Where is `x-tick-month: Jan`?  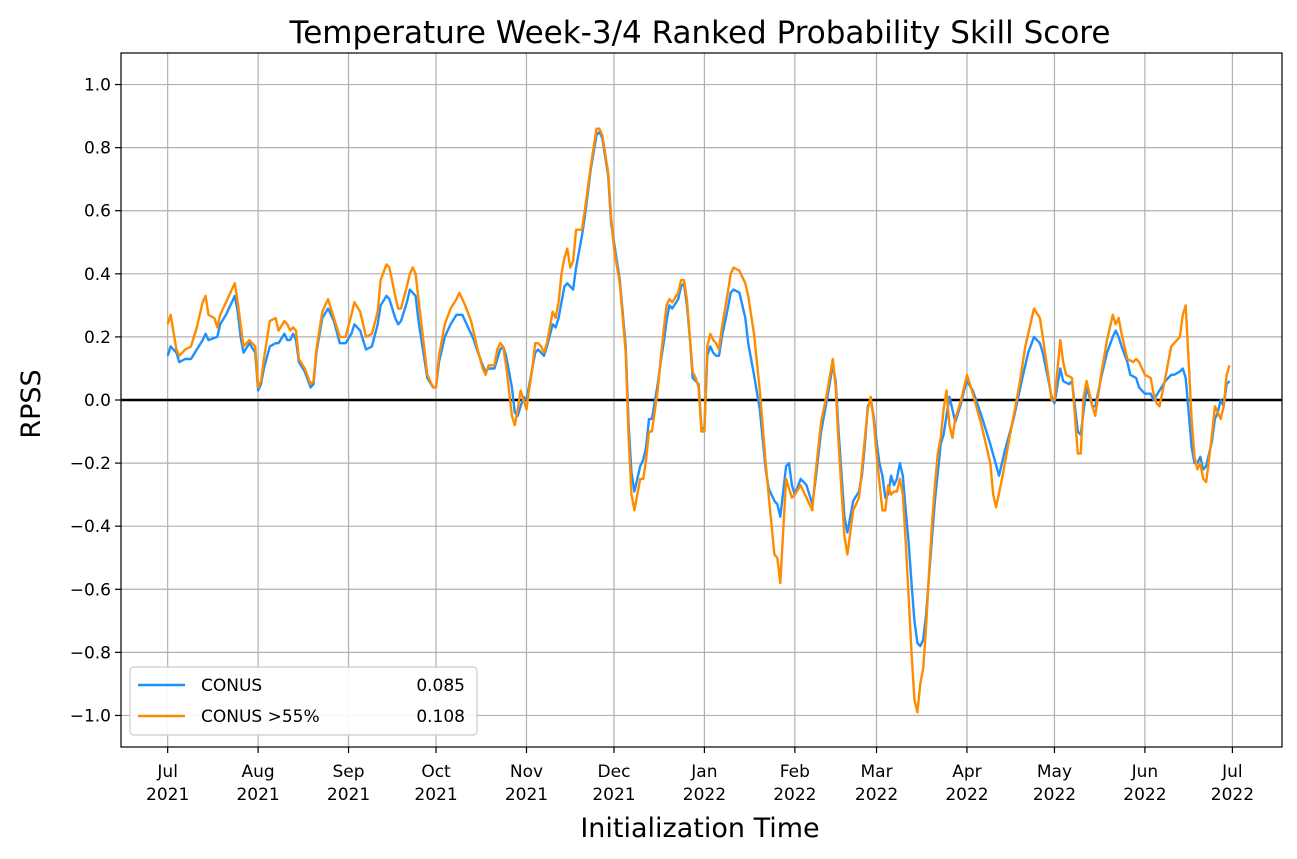 x-tick-month: Jan is located at coordinates (703, 772).